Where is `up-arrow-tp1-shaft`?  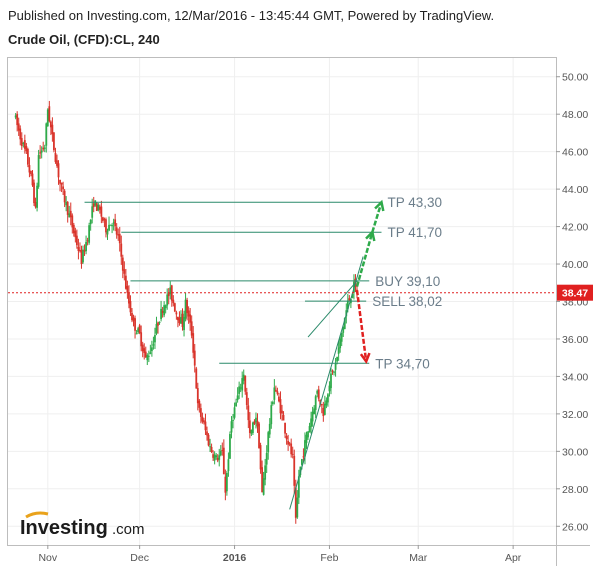
up-arrow-tp1-shaft is located at coordinates (364, 259).